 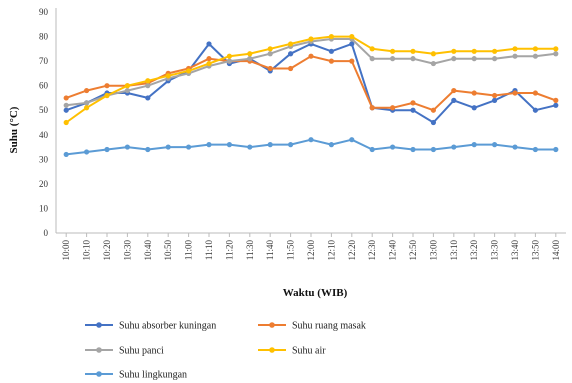 What do you see at coordinates (292, 351) in the screenshot?
I see `legend-item: Suhu air` at bounding box center [292, 351].